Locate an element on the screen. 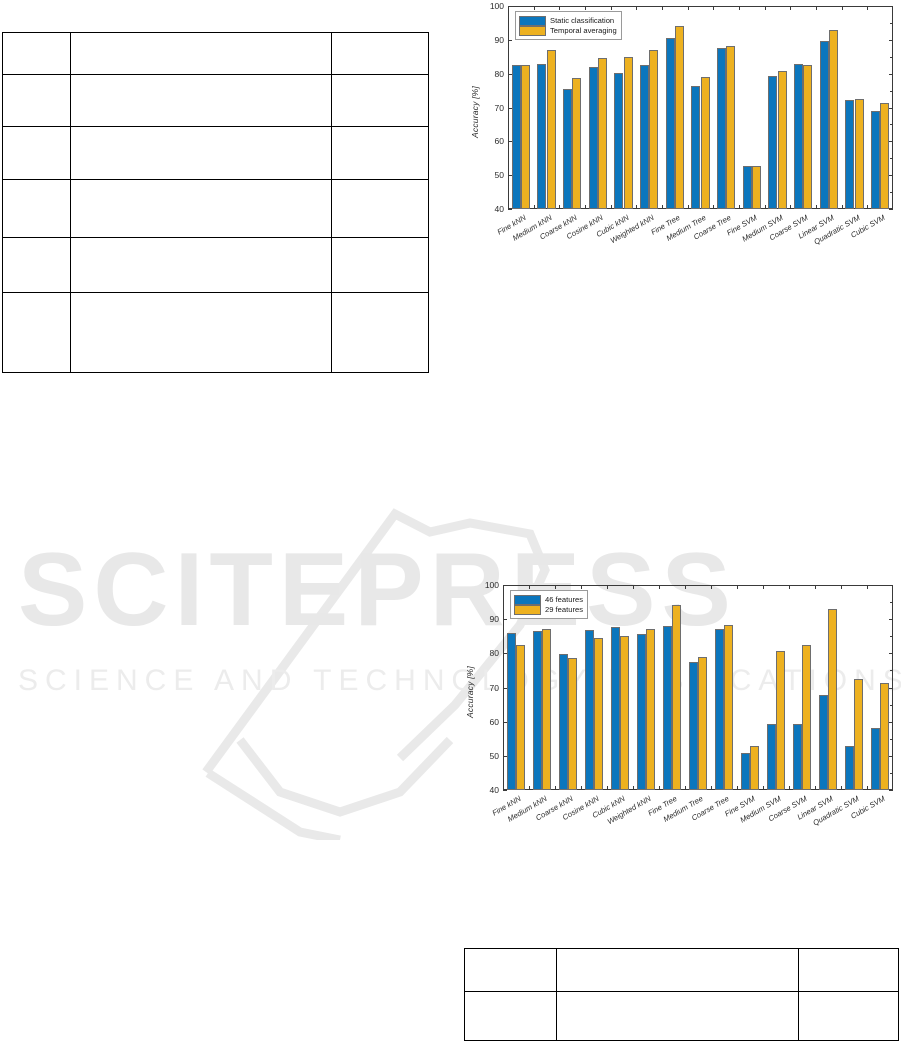 The image size is (901, 1042). chart-legend: Static classification Temporal averaging is located at coordinates (568, 25).